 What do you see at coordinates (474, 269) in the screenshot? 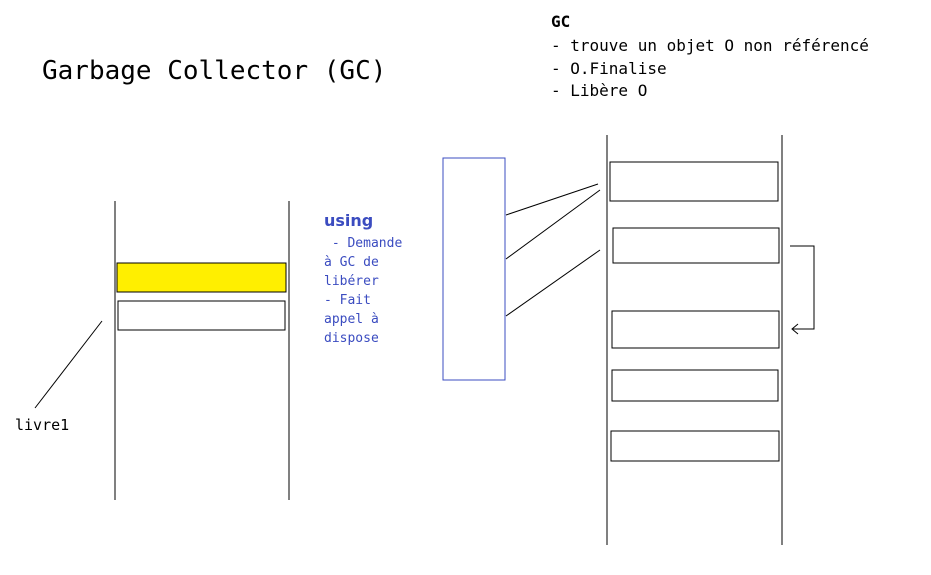
I see `reference-box` at bounding box center [474, 269].